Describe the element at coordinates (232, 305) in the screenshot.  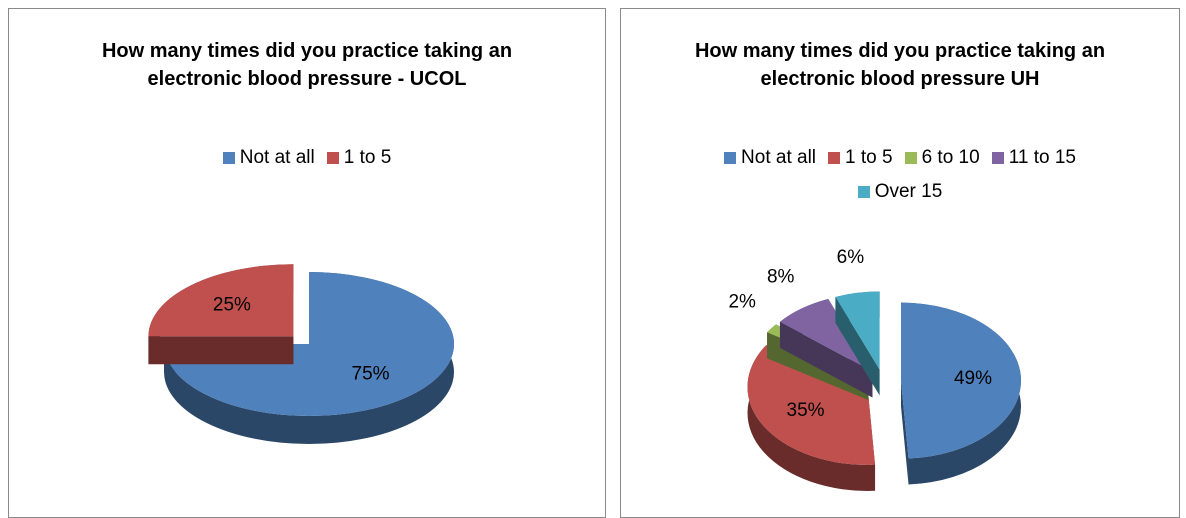
I see `data-label: 25%` at that location.